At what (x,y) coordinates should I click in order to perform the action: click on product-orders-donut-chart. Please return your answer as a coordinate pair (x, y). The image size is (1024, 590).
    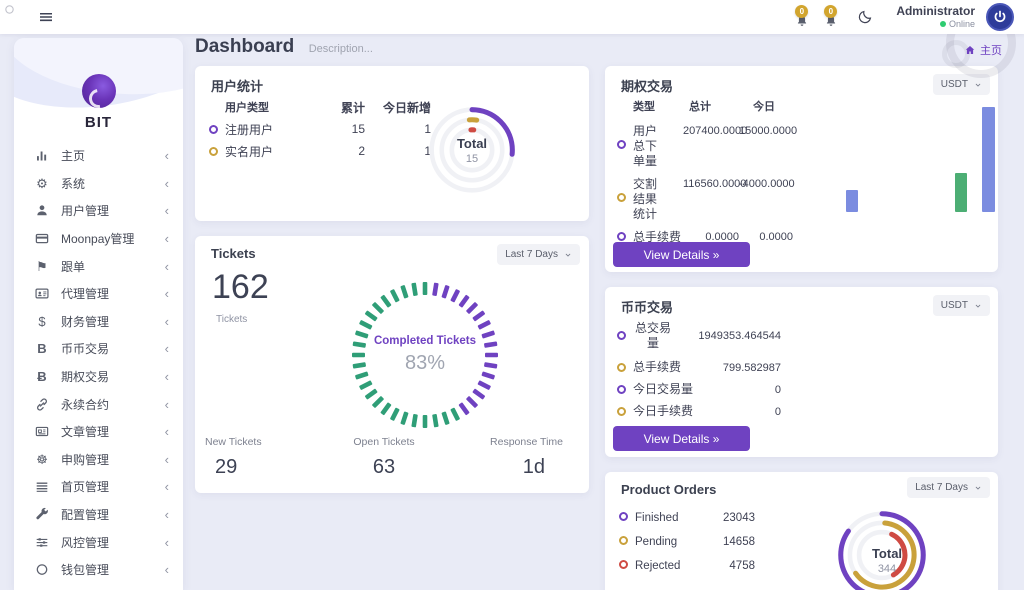
    Looking at the image, I should click on (882, 550).